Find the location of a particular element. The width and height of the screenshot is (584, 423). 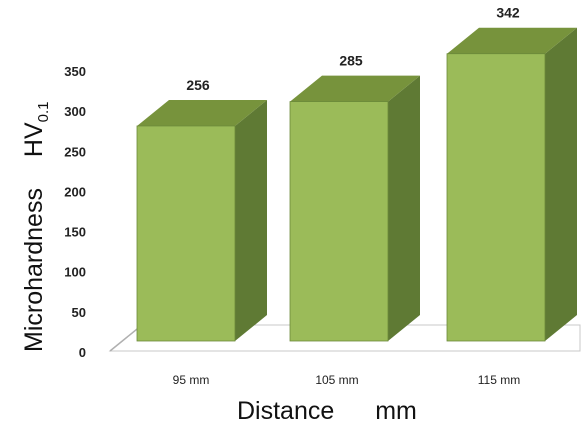

y-axis-unit: HV is located at coordinates (34, 139).